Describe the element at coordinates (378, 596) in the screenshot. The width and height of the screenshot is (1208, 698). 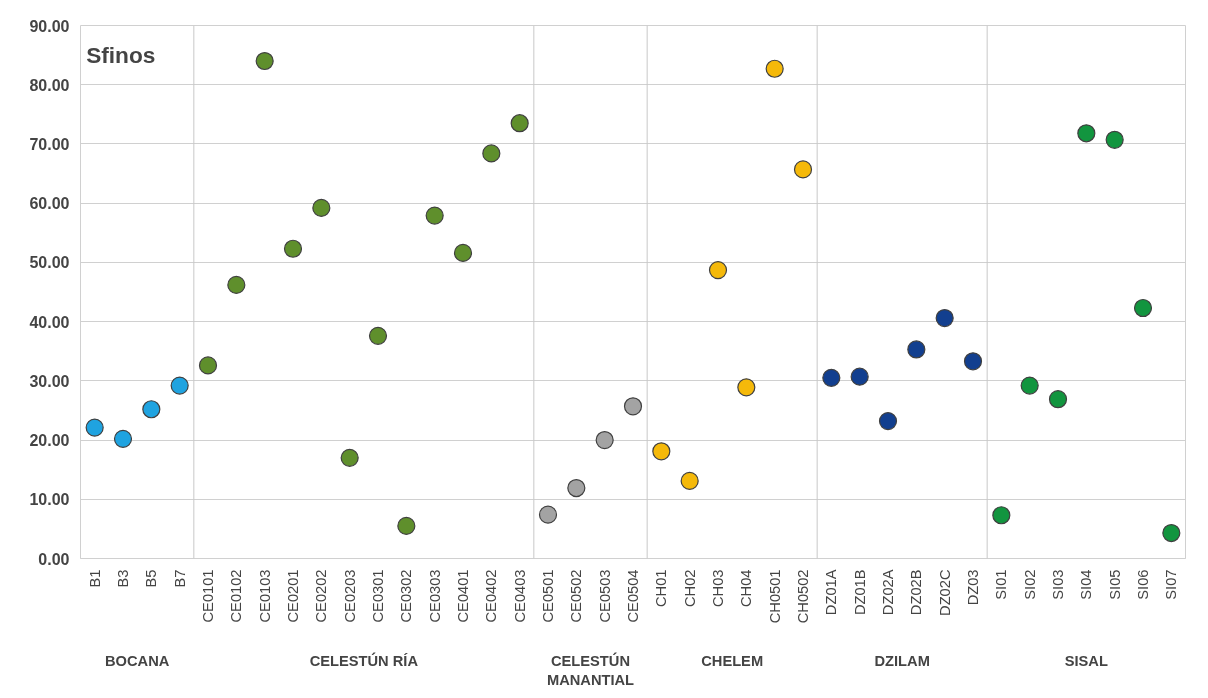
I see `x-tick-label: CE0301` at that location.